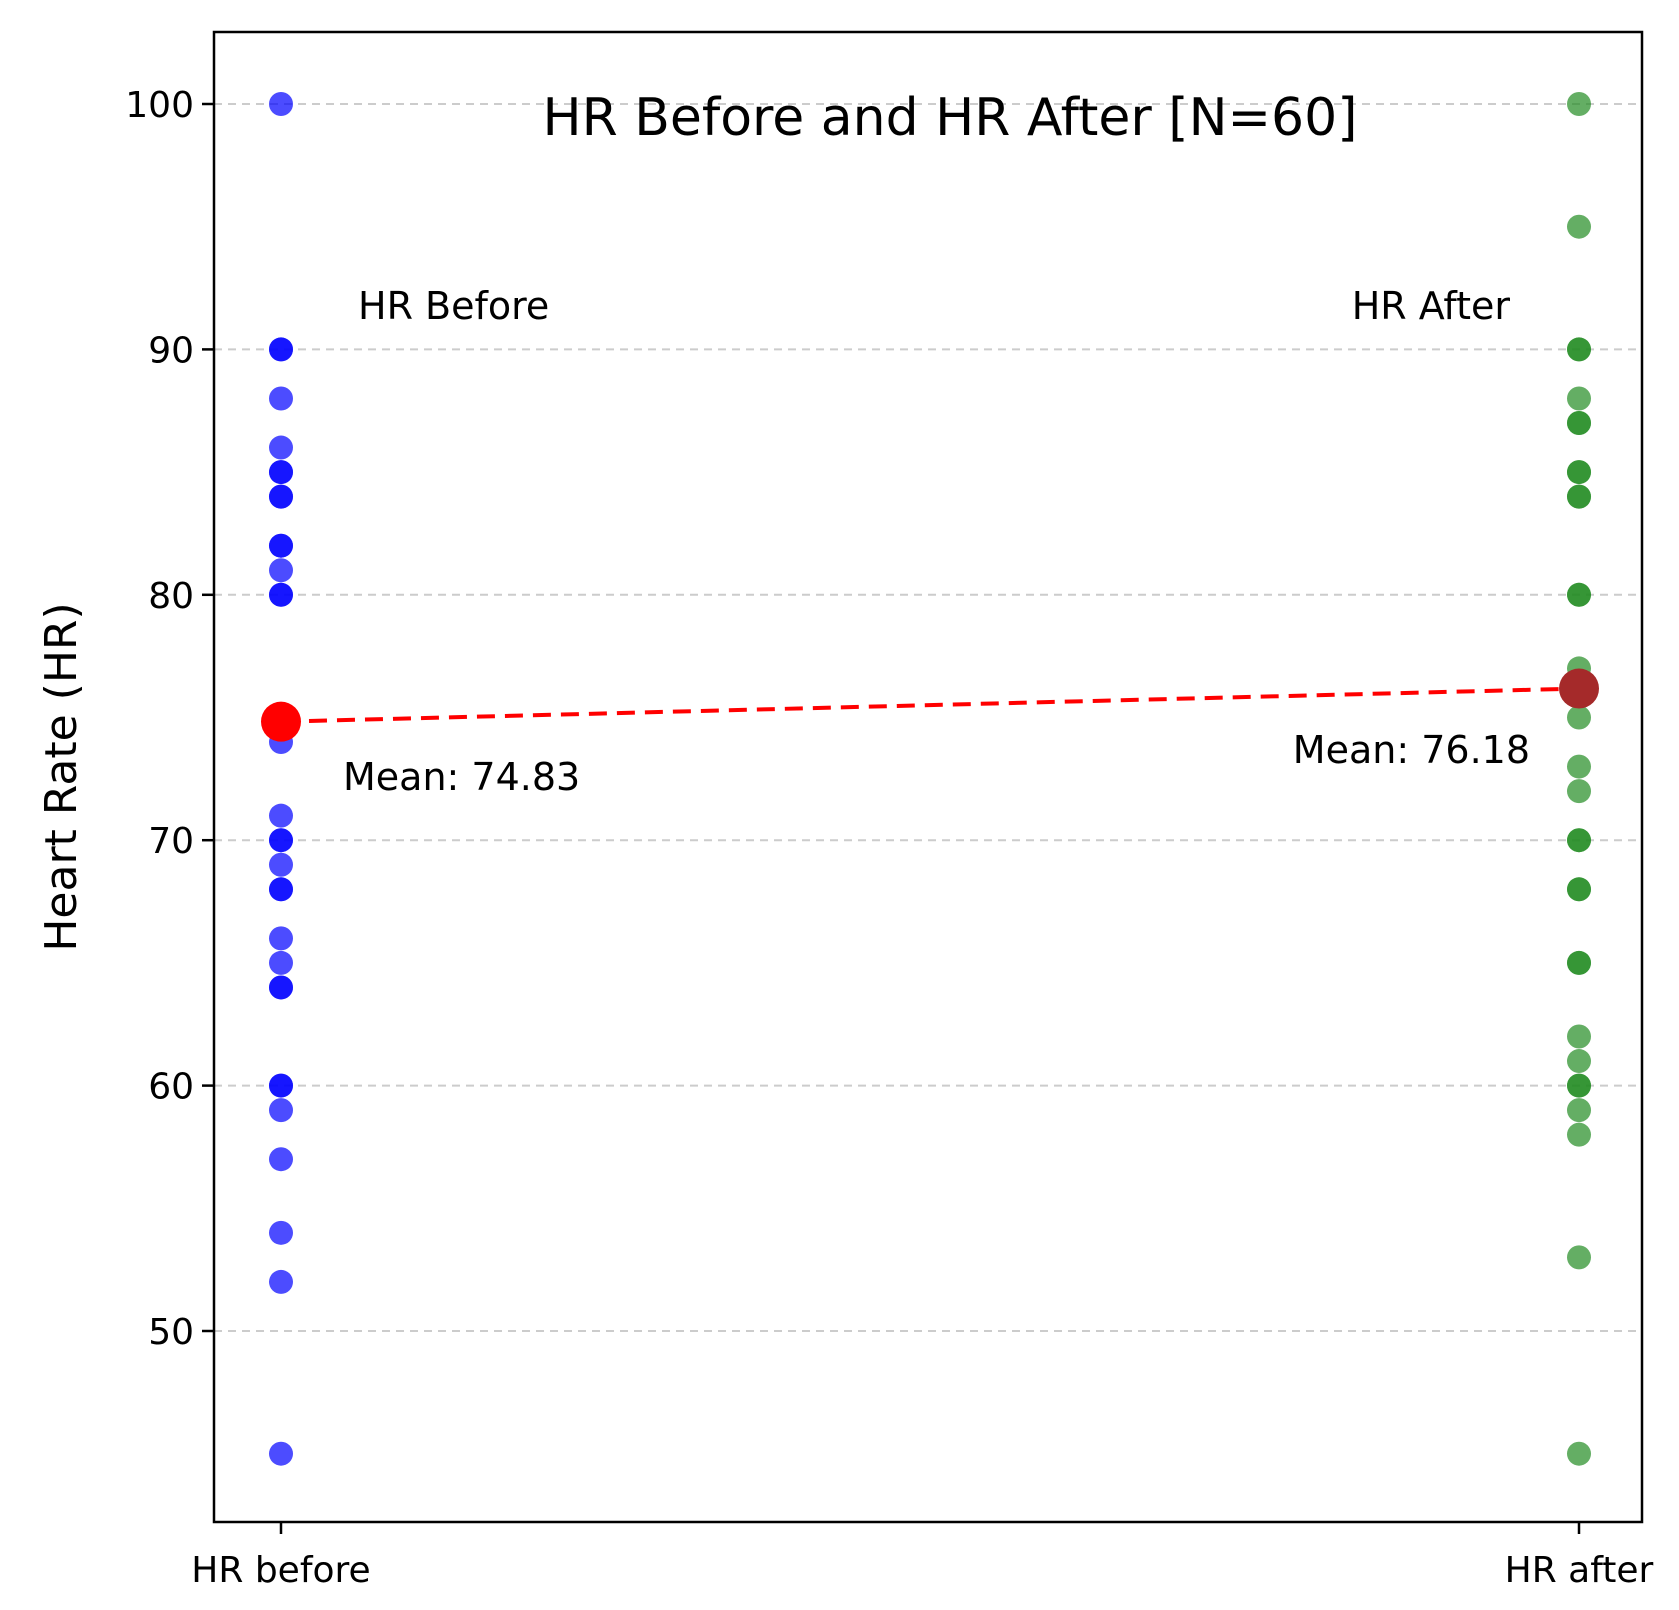 This screenshot has width=1679, height=1610. I want to click on y-axis-label: Heart Rate (HR), so click(61, 776).